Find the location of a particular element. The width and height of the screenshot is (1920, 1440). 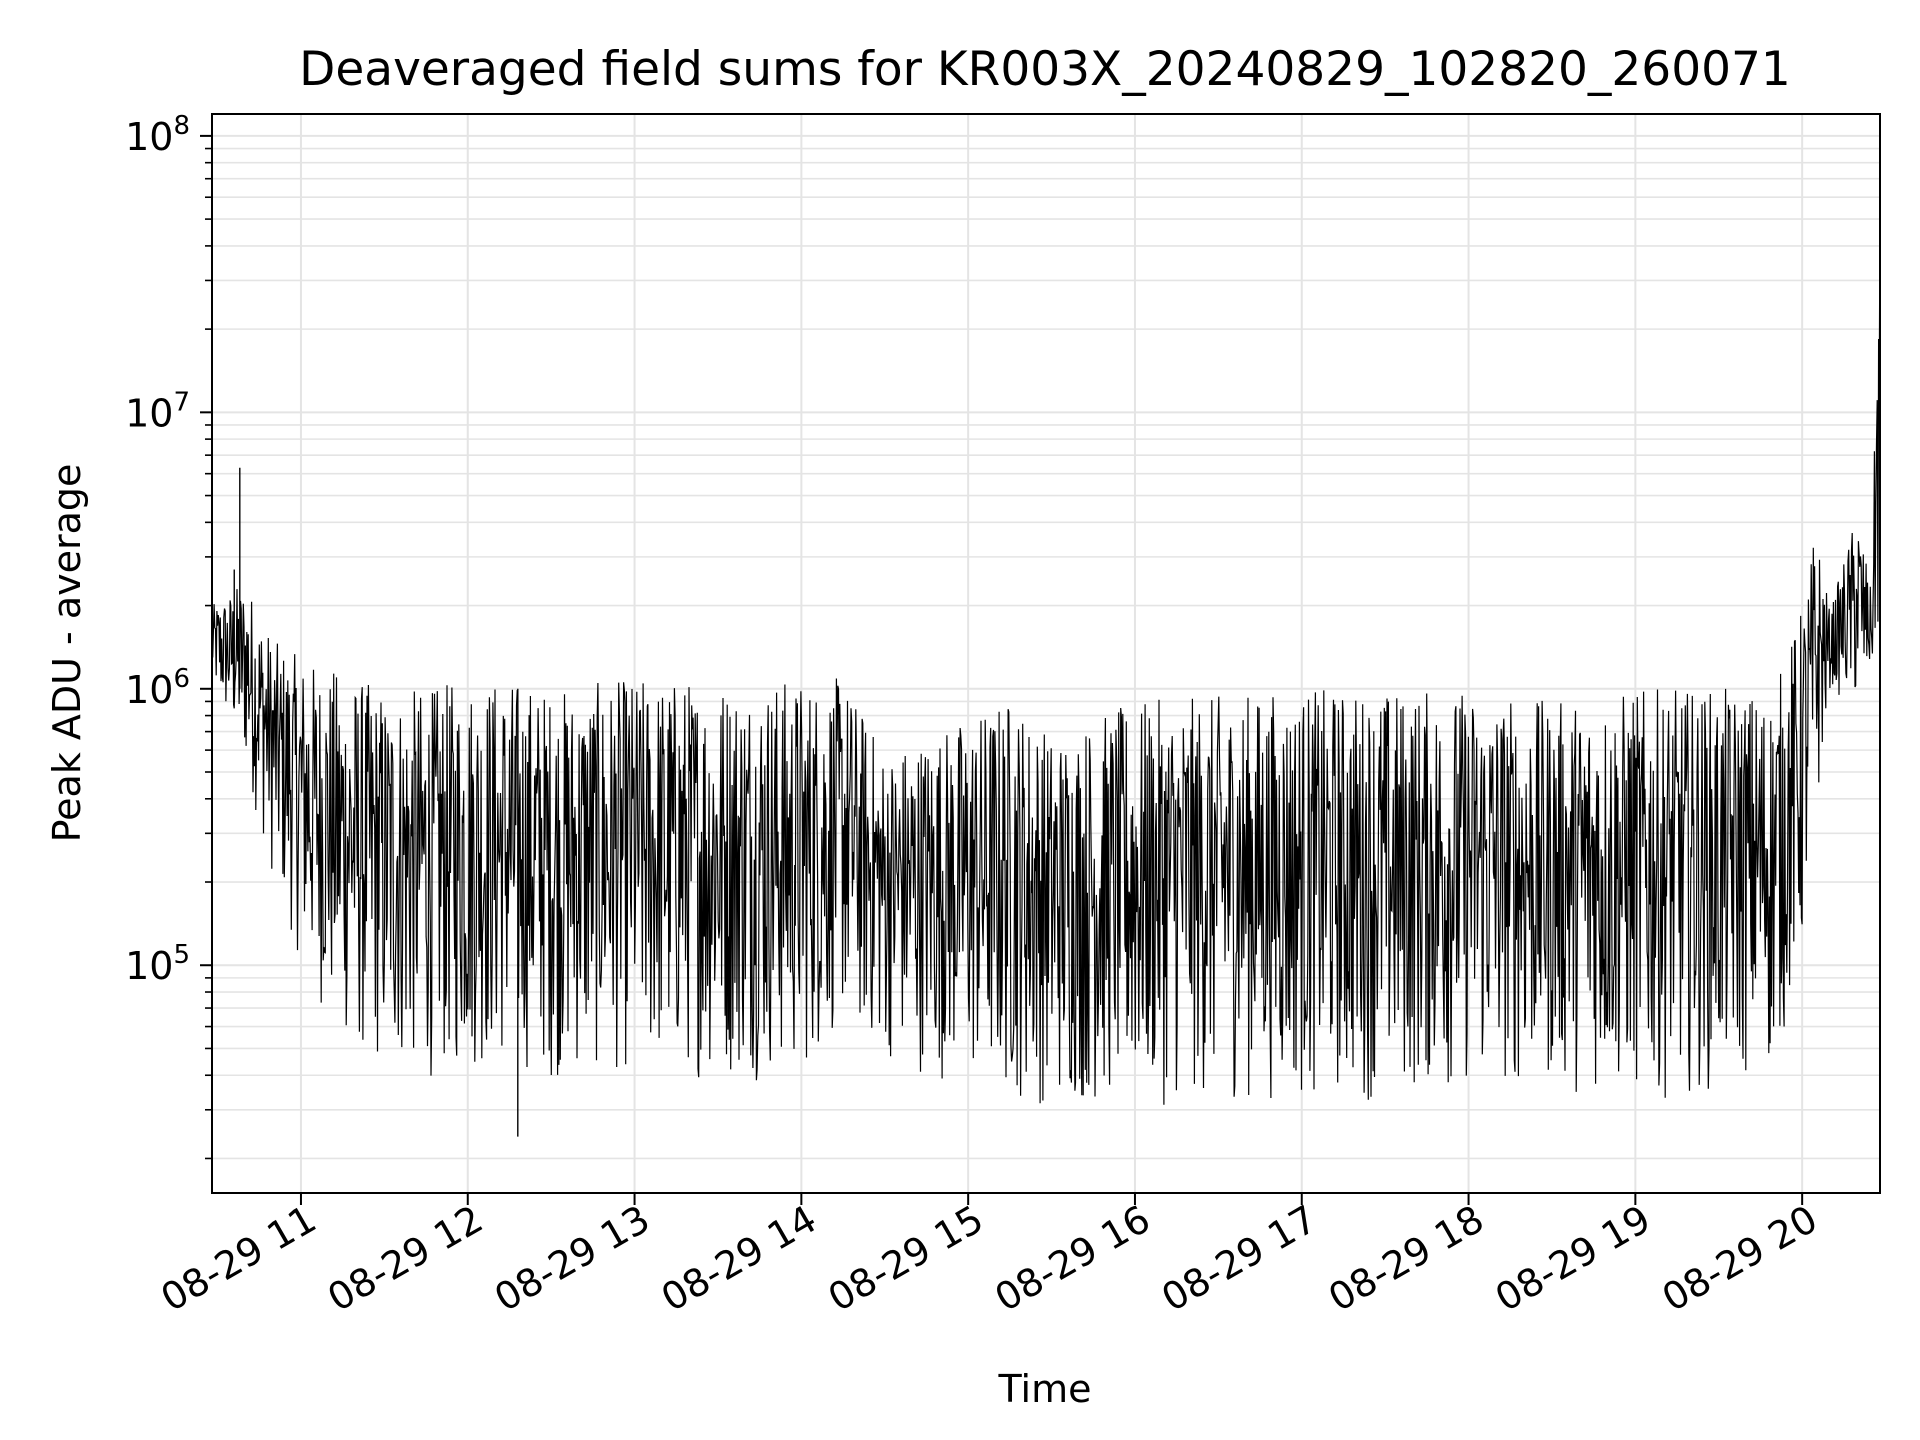

y-tick-label: 106 is located at coordinates (157, 688).